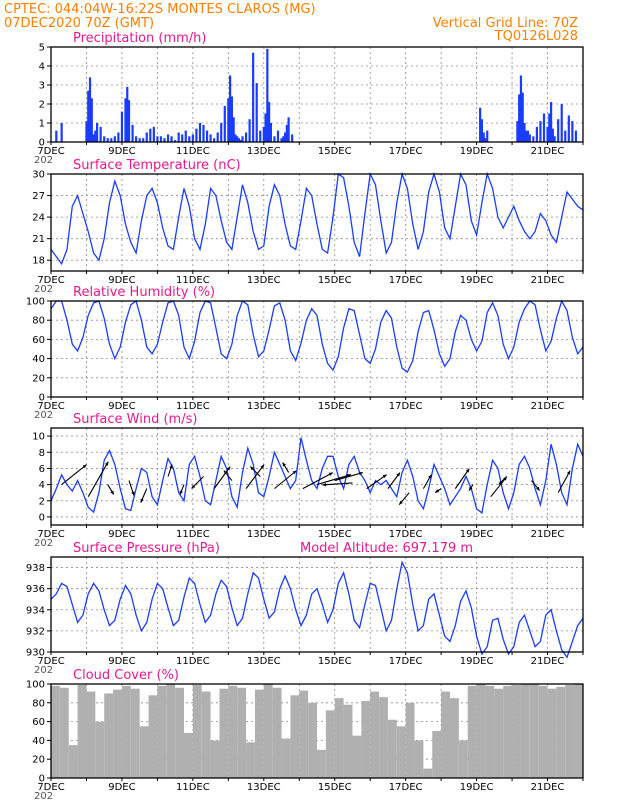  I want to click on y-tick-label: 1, so click(42, 124).